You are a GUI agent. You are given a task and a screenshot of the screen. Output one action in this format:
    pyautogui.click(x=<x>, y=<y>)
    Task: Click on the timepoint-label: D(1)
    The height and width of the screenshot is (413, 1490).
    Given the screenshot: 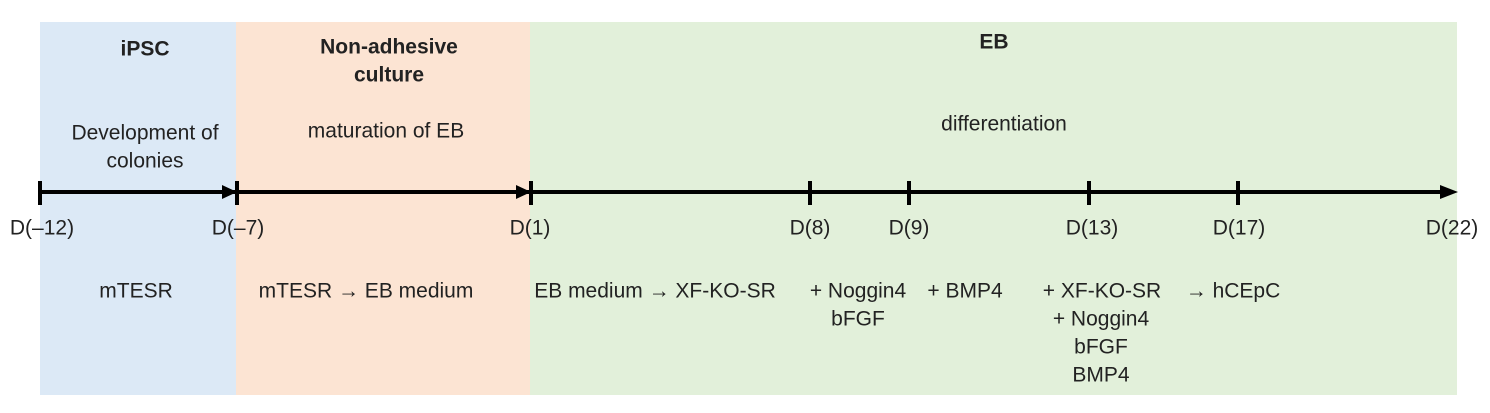 What is the action you would take?
    pyautogui.click(x=530, y=228)
    